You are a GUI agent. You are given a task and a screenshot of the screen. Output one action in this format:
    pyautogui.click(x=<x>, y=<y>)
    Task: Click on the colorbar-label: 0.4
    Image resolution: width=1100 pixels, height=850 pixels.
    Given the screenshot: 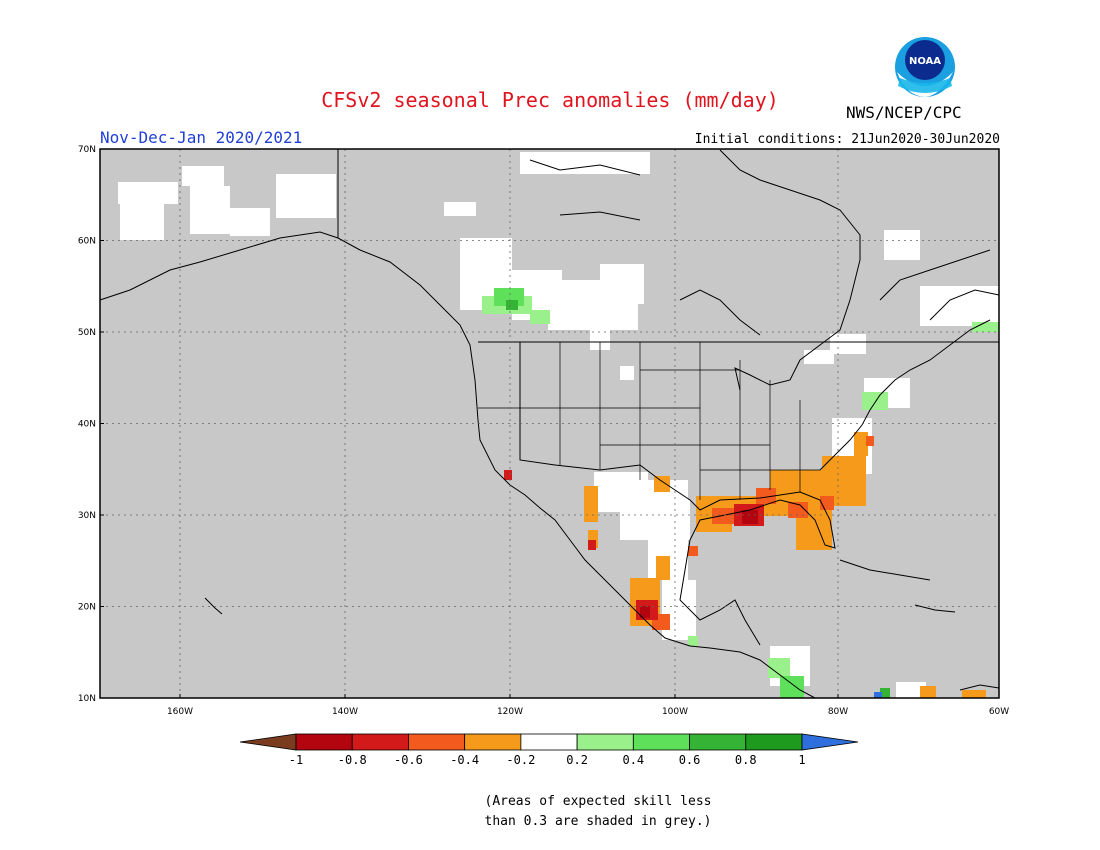 What is the action you would take?
    pyautogui.click(x=633, y=760)
    